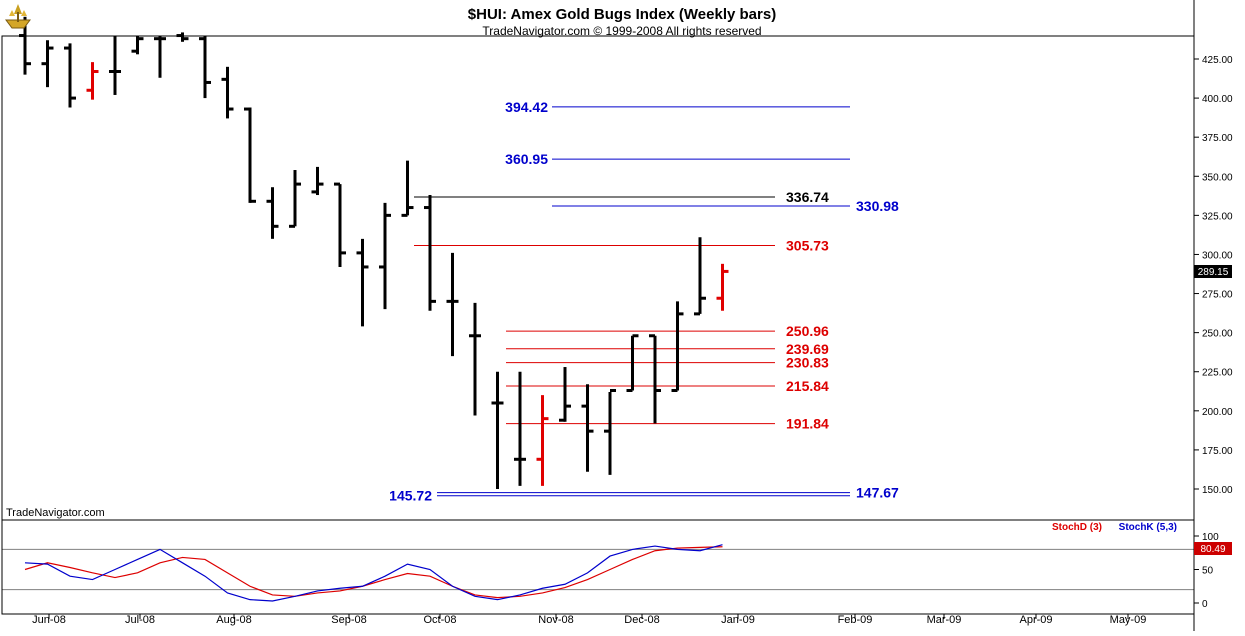 Image resolution: width=1245 pixels, height=636 pixels. I want to click on level-label-215-84: 215.84, so click(807, 386).